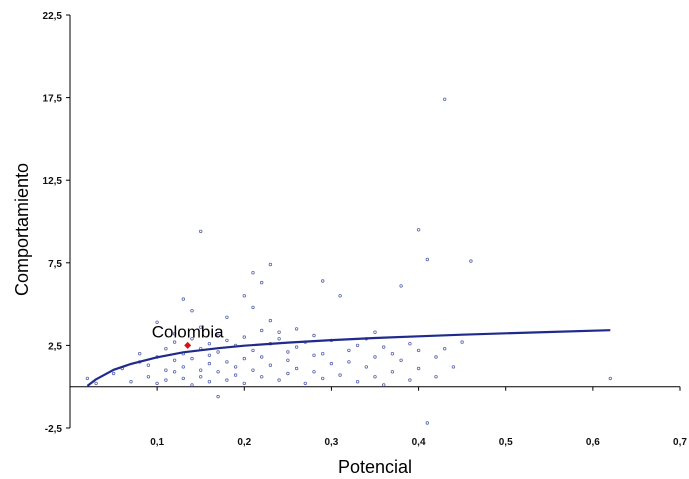 The image size is (689, 479). I want to click on y-tick-label: -2,5, so click(54, 429).